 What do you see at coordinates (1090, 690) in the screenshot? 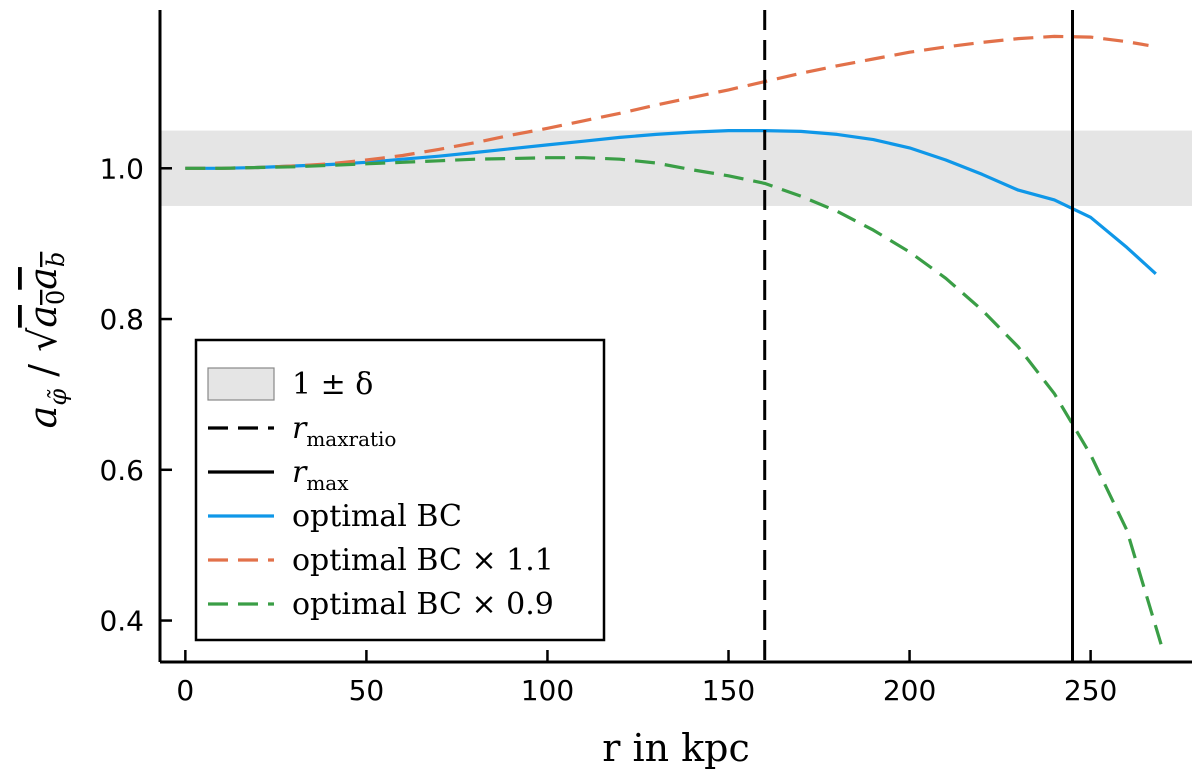
I see `x-tick-label: 250` at bounding box center [1090, 690].